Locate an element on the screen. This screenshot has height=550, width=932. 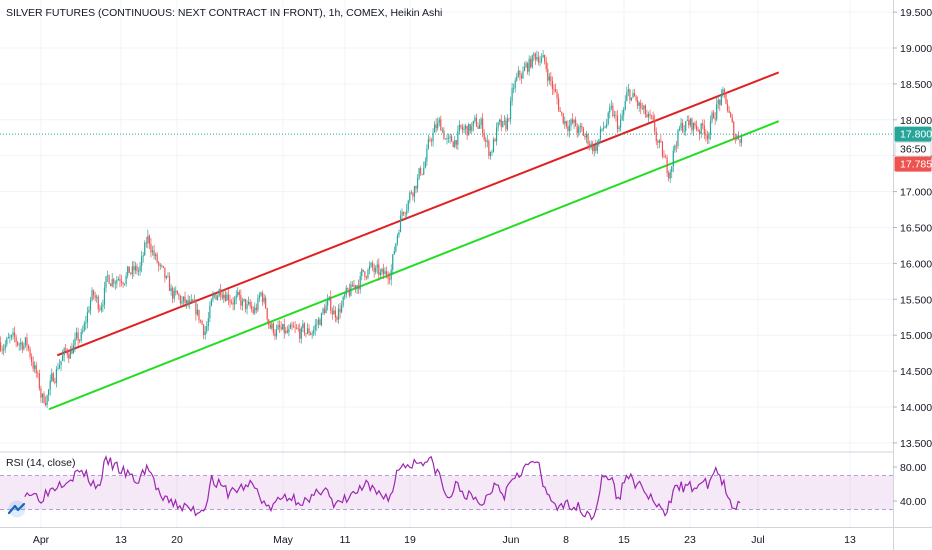
svg-text: 36:50 is located at coordinates (913, 150).